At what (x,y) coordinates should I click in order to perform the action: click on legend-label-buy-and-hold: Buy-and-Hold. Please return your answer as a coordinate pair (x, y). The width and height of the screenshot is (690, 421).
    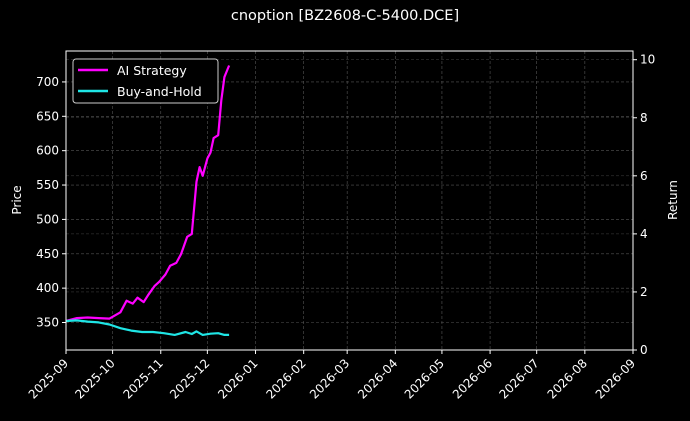
    Looking at the image, I should click on (159, 91).